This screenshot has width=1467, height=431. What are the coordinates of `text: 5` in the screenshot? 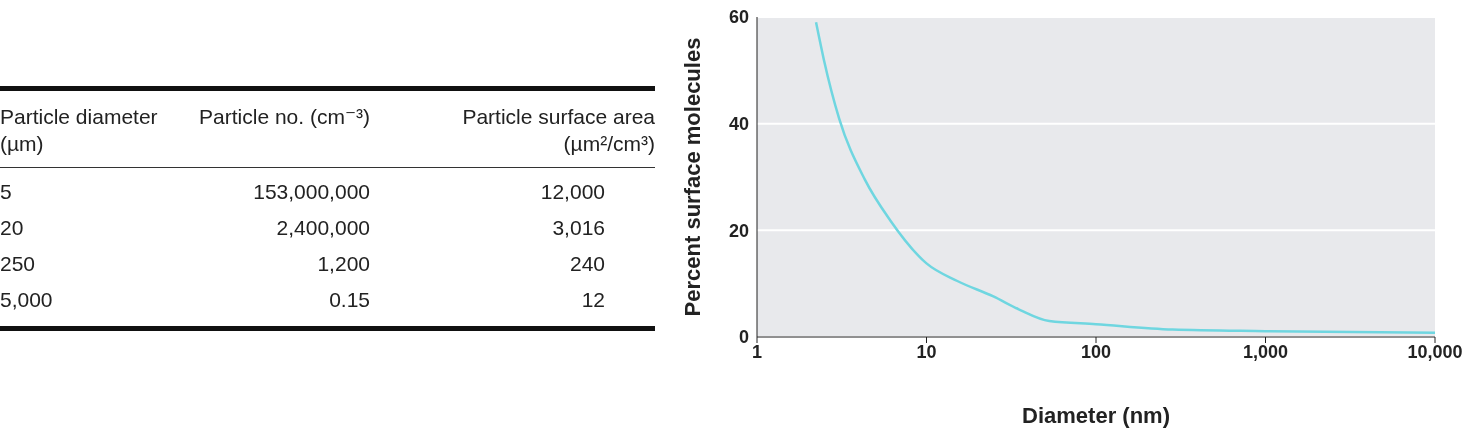 It's located at (6, 192).